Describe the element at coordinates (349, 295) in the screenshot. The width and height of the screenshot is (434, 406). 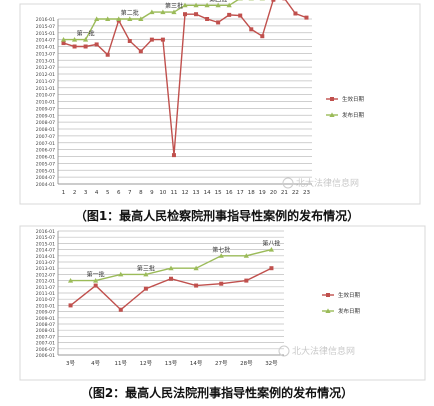
I see `legend-label: 生效日期` at that location.